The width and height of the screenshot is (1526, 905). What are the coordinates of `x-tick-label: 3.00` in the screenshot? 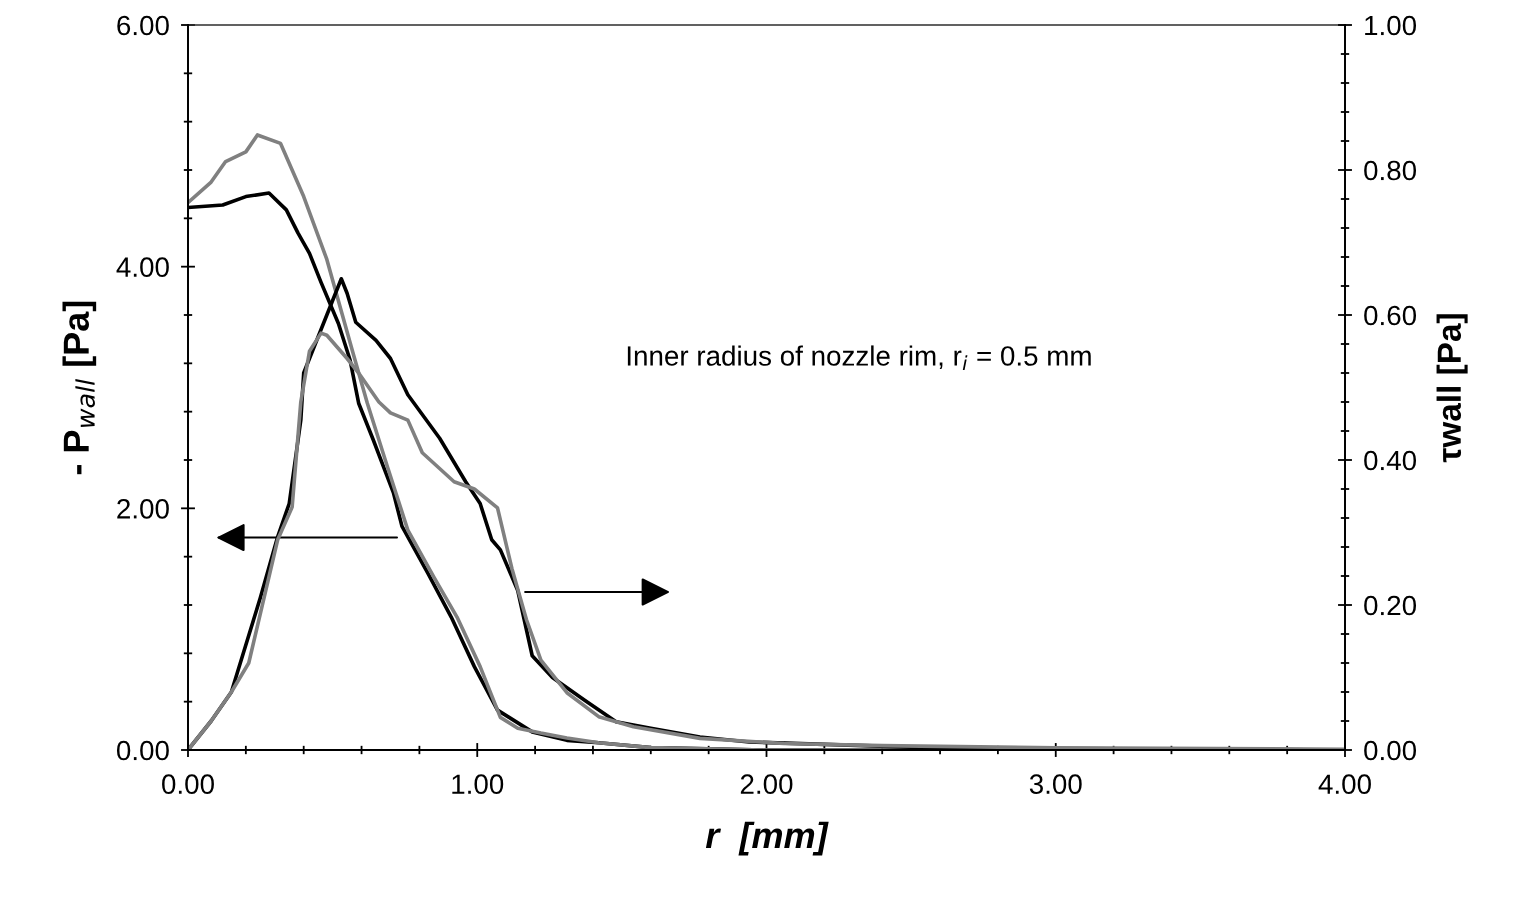 It's located at (1055, 784).